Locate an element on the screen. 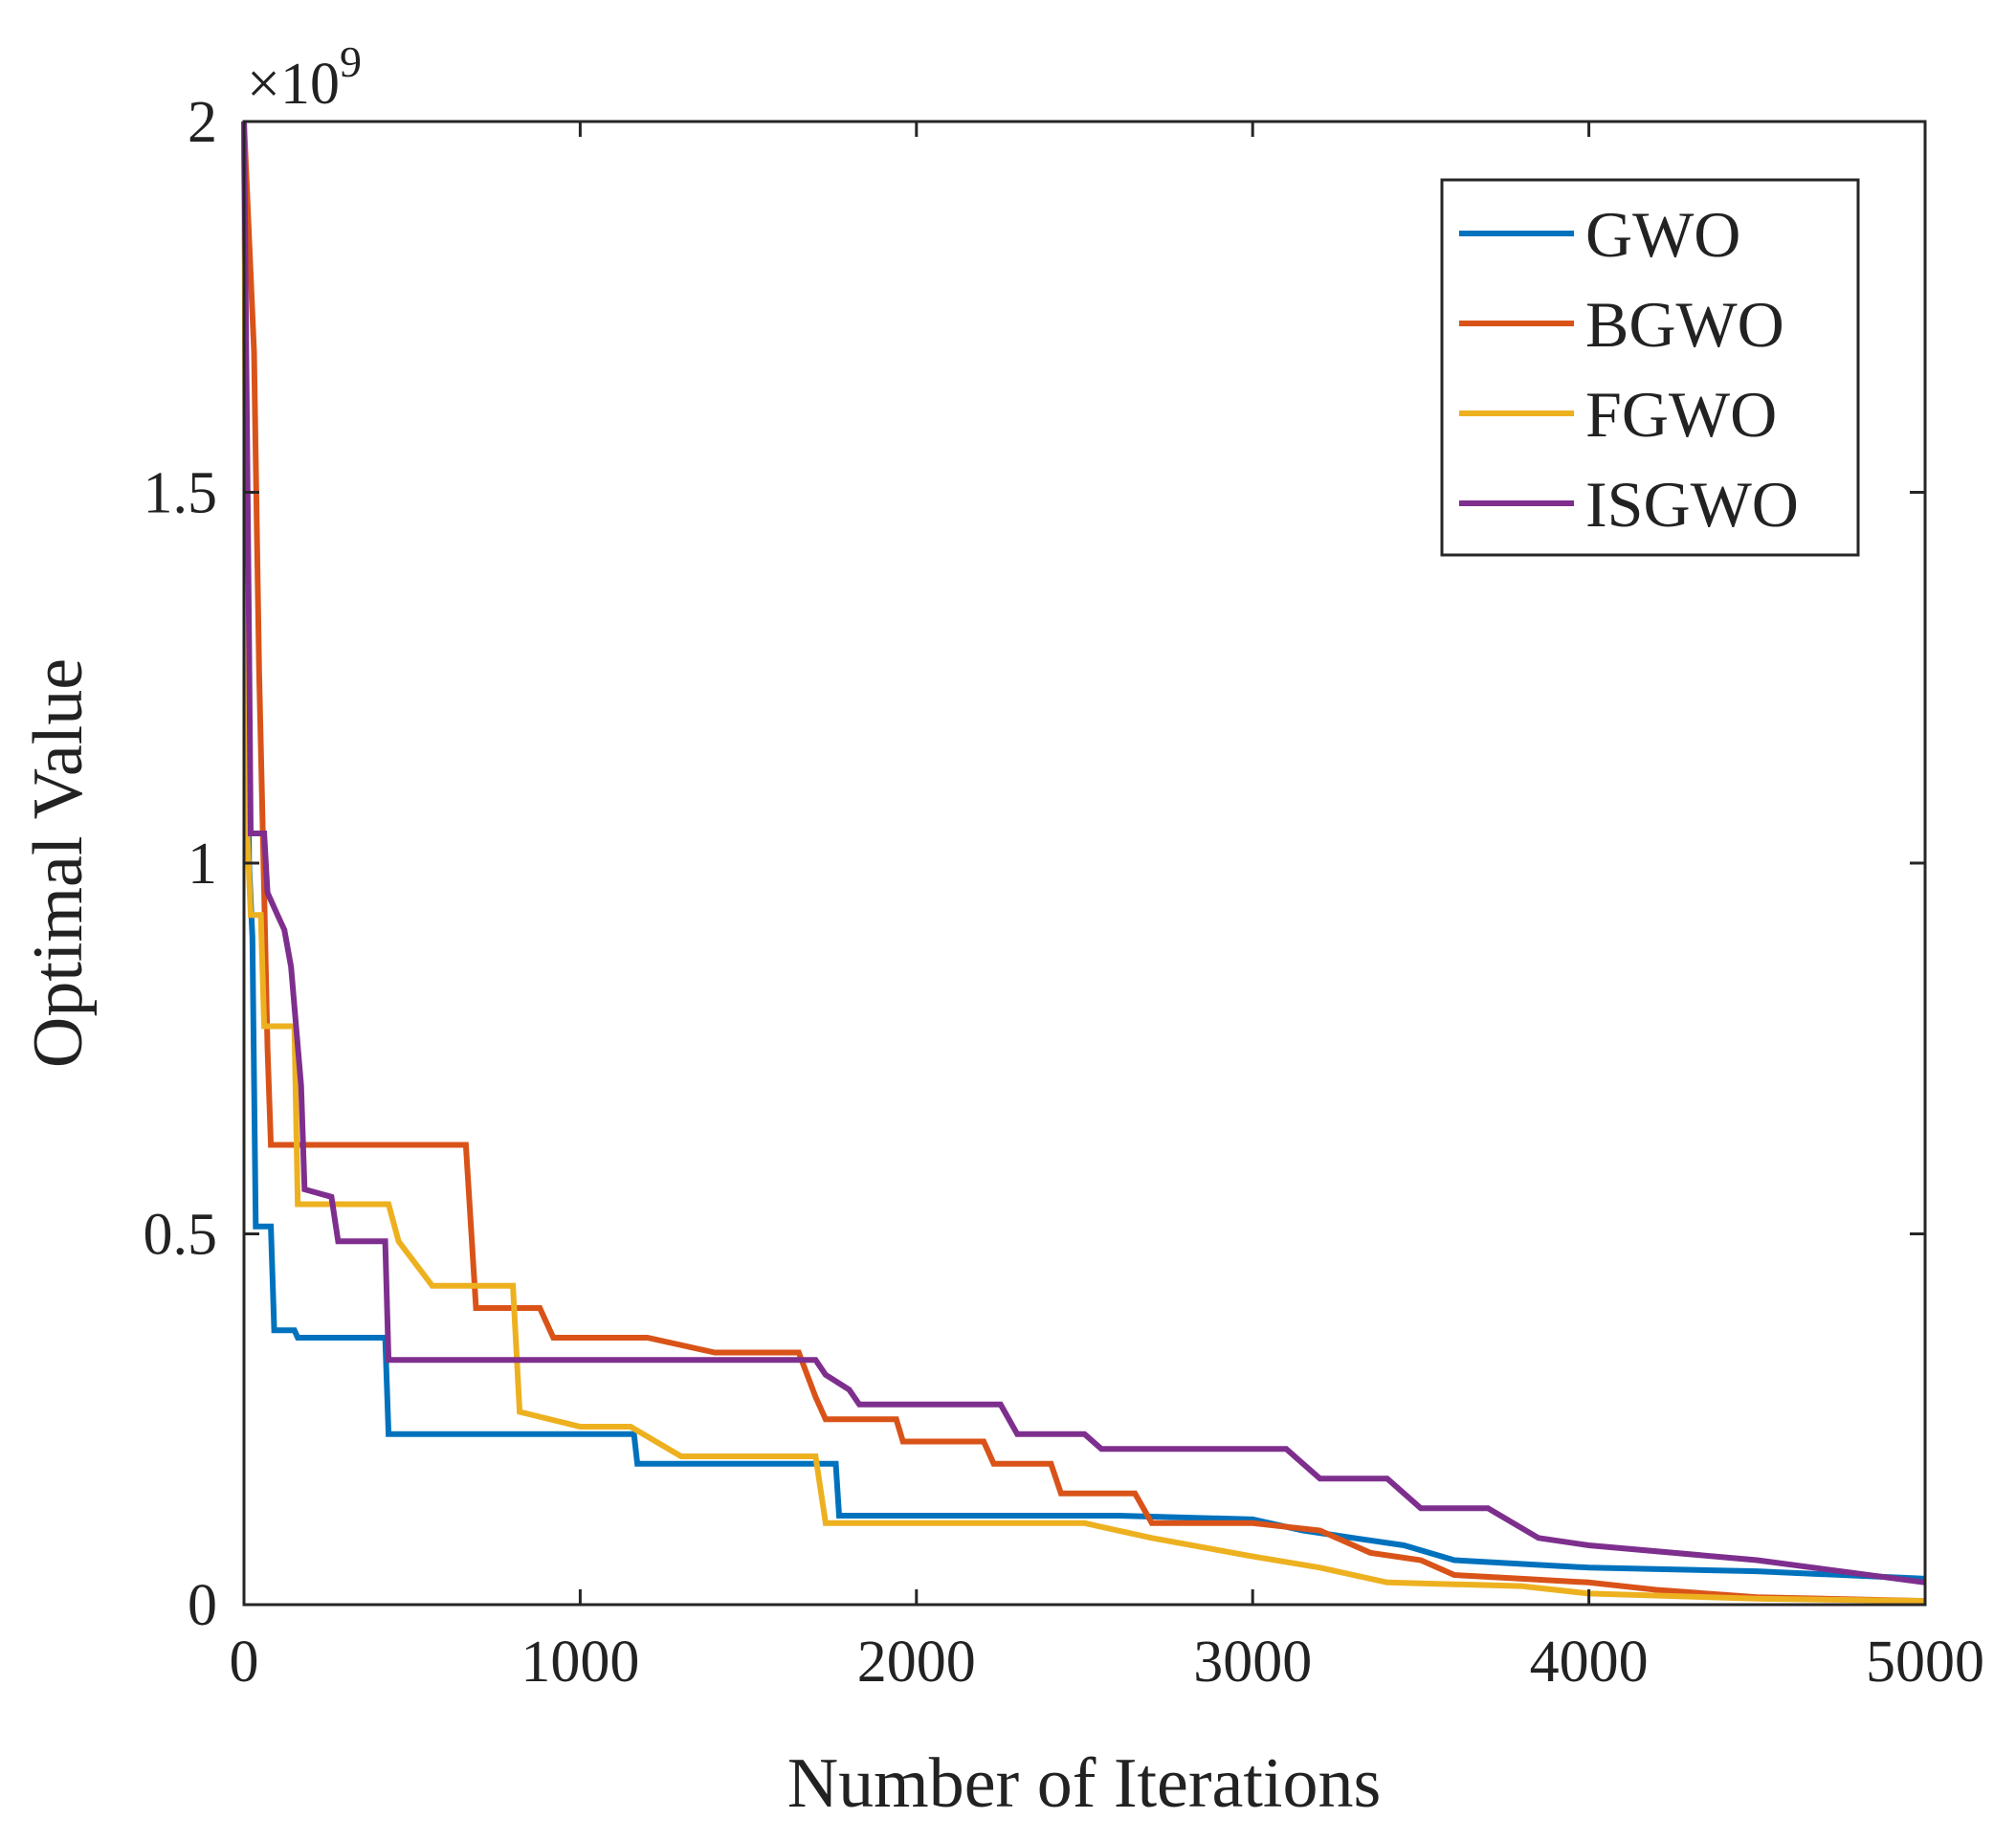 This screenshot has height=1841, width=2016. y-tick-label: 1 is located at coordinates (202, 864).